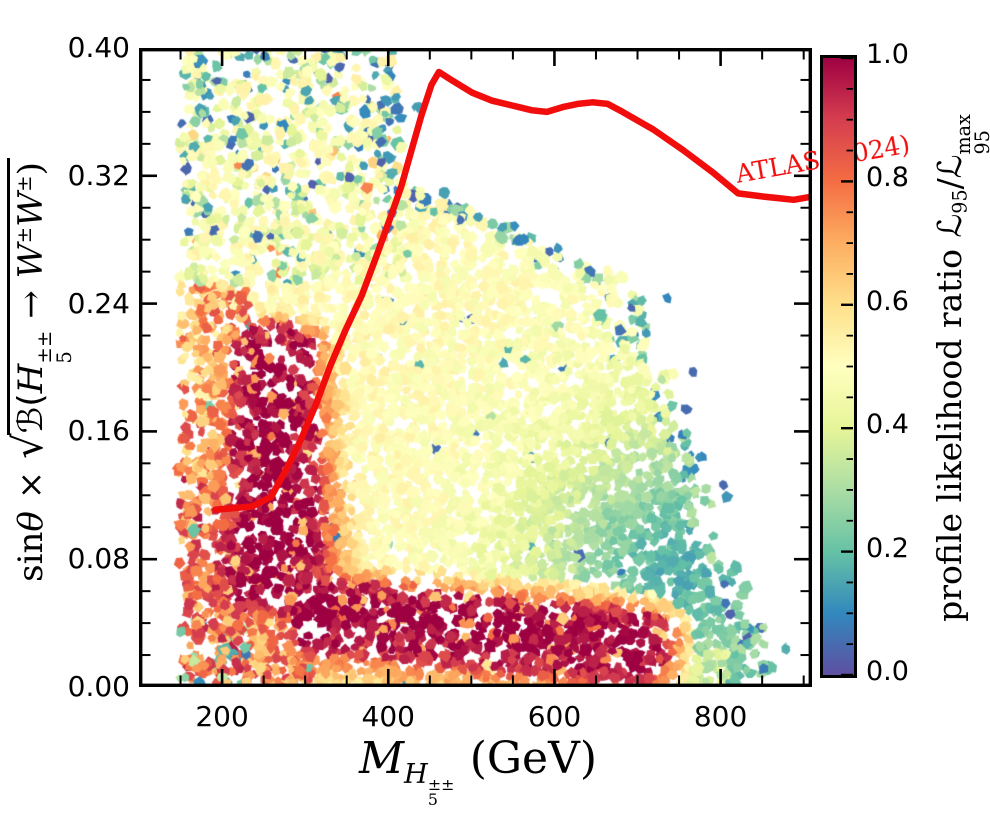 Image resolution: width=990 pixels, height=825 pixels. Describe the element at coordinates (31, 304) in the screenshot. I see `y-title-arrow: →` at that location.